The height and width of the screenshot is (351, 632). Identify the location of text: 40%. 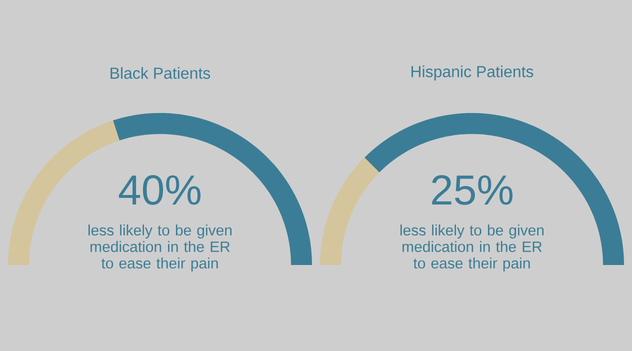
(159, 190).